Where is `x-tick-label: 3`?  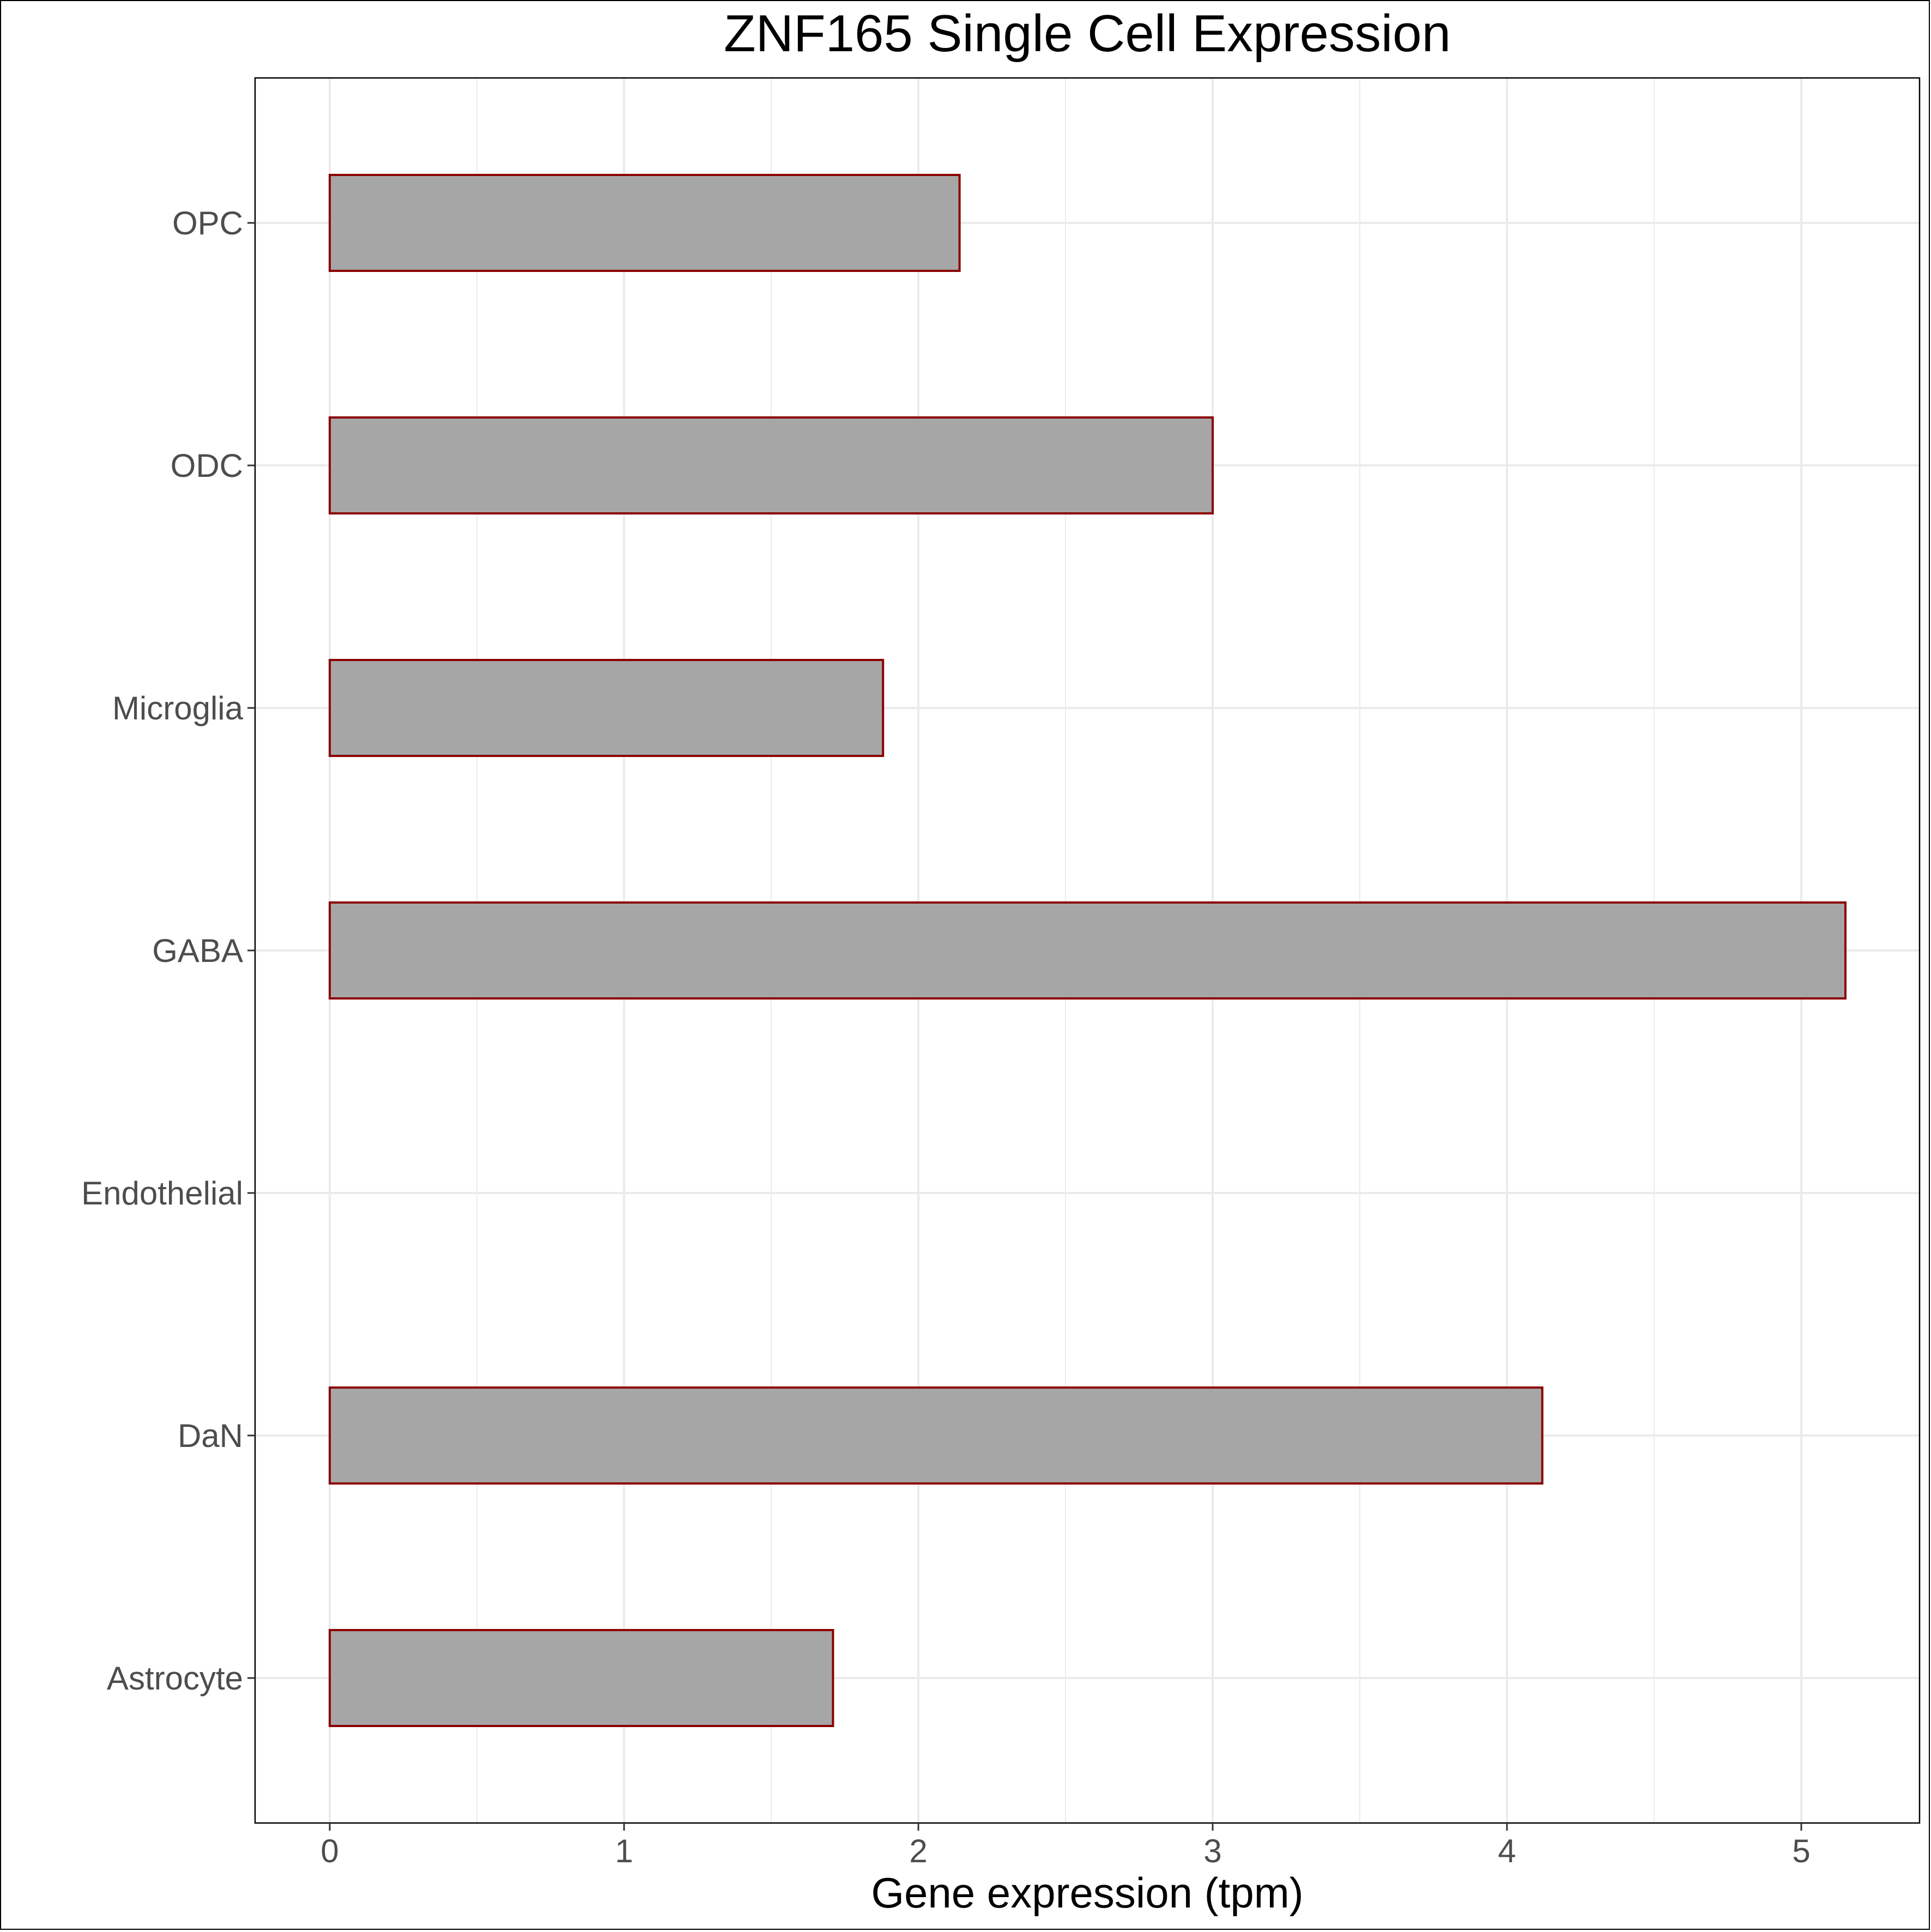
x-tick-label: 3 is located at coordinates (1212, 1851).